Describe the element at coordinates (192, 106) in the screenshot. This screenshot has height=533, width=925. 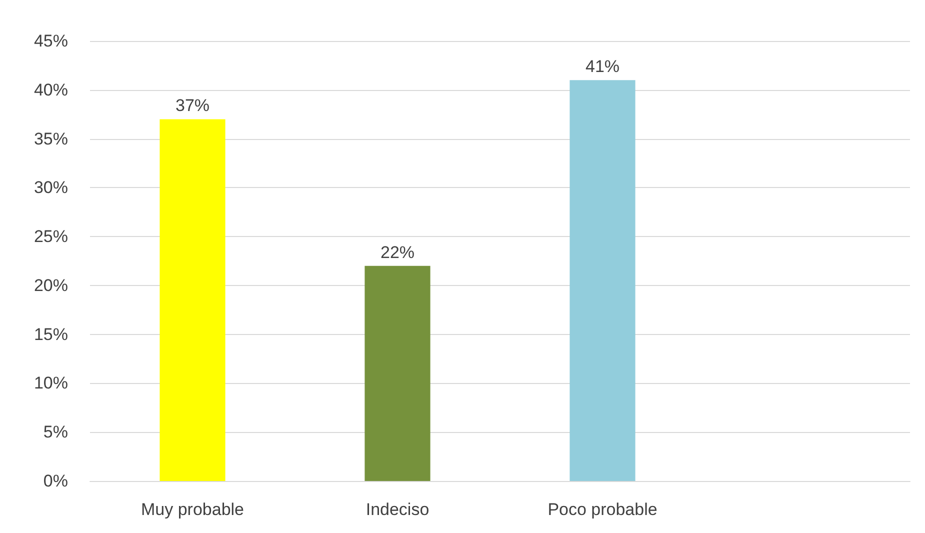
I see `data-label: 37%` at that location.